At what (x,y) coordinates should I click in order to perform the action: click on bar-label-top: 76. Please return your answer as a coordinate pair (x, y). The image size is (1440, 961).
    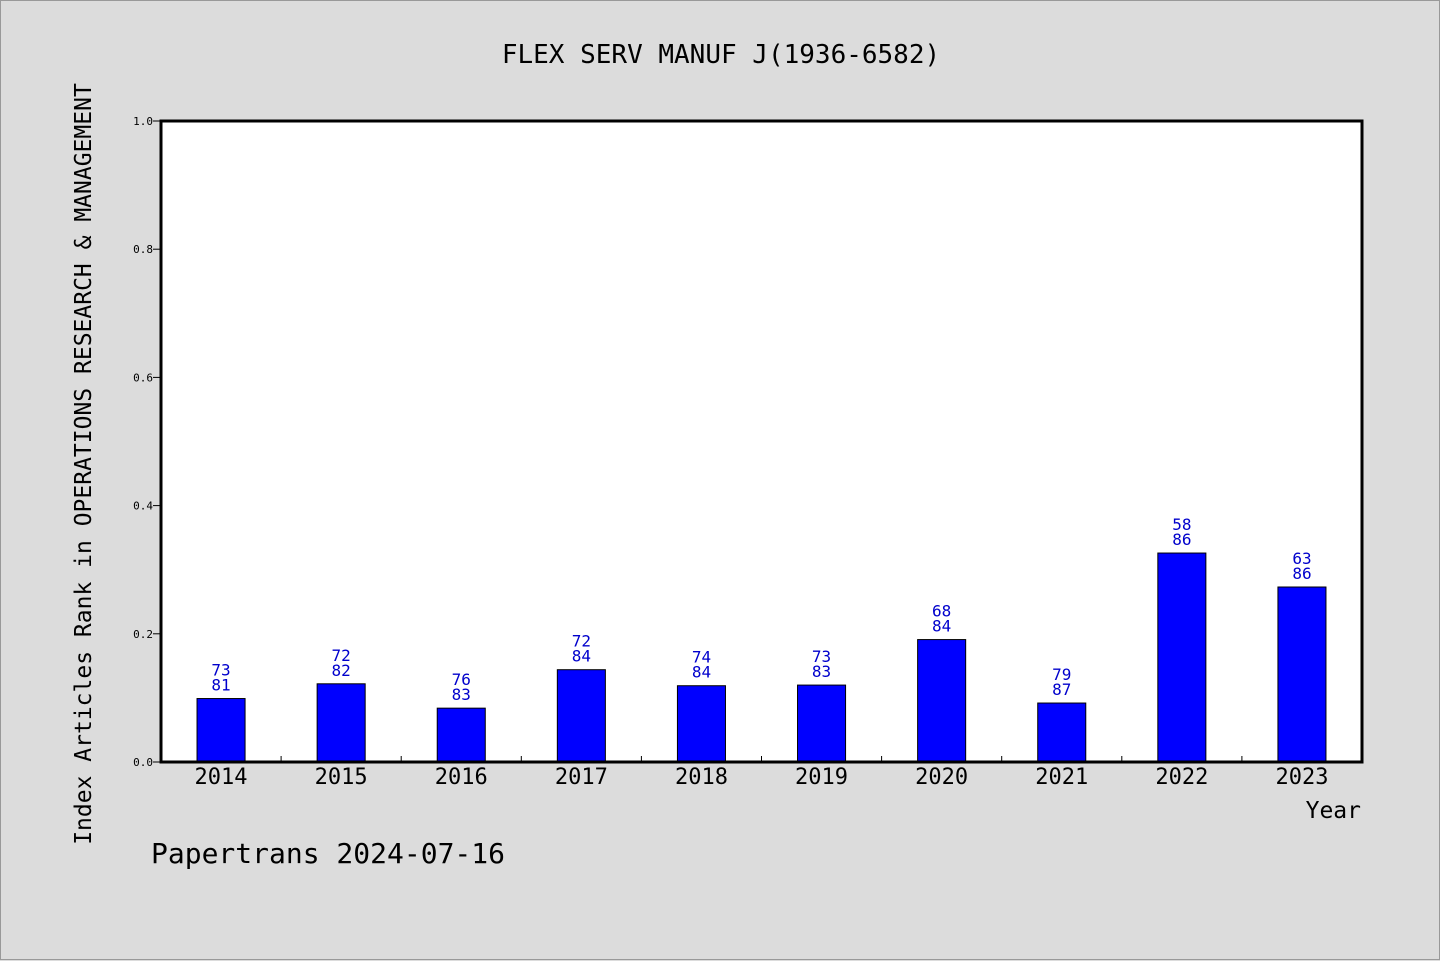
    Looking at the image, I should click on (461, 679).